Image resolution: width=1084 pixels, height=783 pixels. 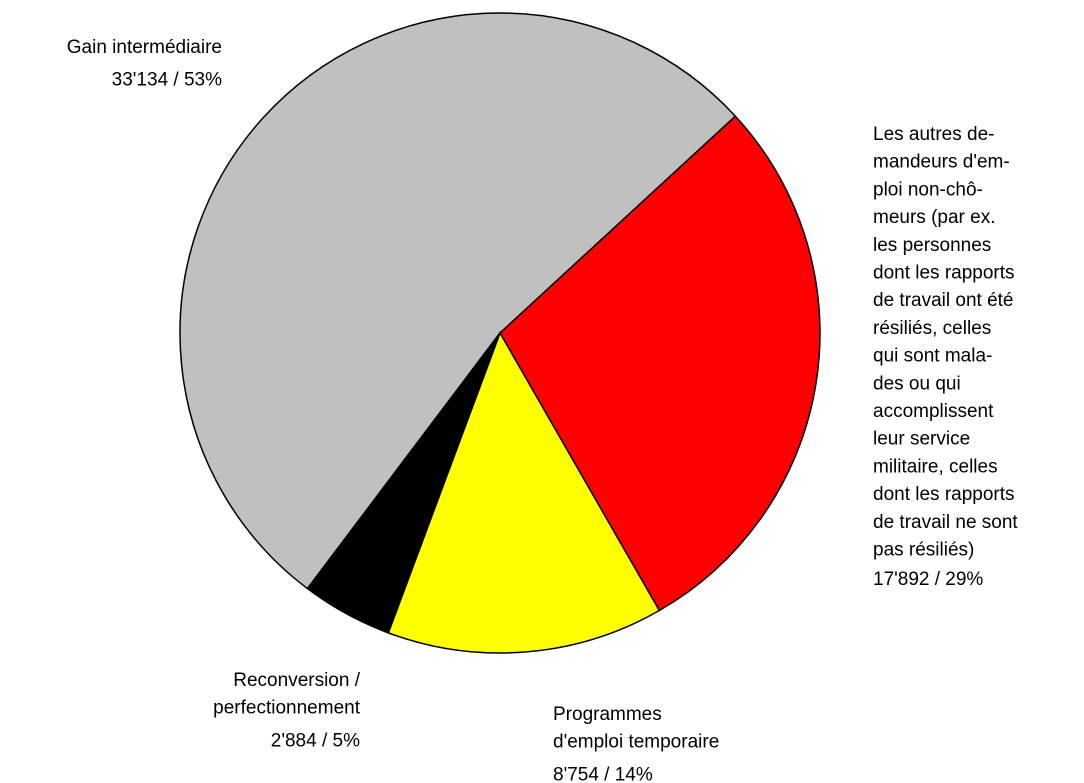 I want to click on value-label: 17'892 / 29%, so click(x=928, y=579).